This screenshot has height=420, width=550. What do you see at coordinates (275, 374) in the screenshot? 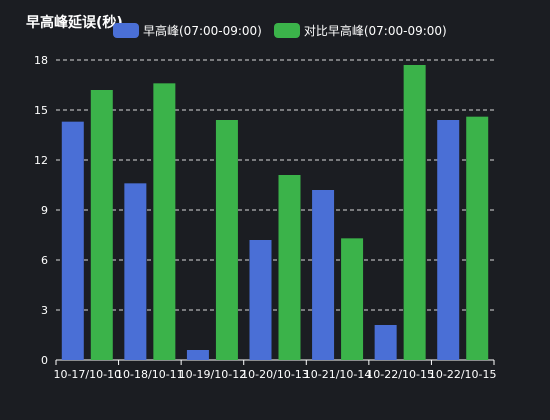
I see `x-tick-label: 10-20/10-13` at bounding box center [275, 374].